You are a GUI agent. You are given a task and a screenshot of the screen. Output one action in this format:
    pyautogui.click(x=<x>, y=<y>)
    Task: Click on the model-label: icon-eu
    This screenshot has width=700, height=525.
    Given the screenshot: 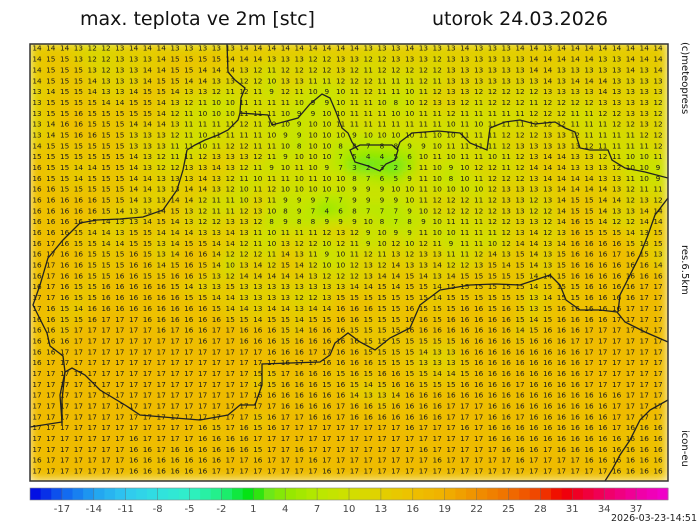 What is the action you would take?
    pyautogui.click(x=684, y=448)
    